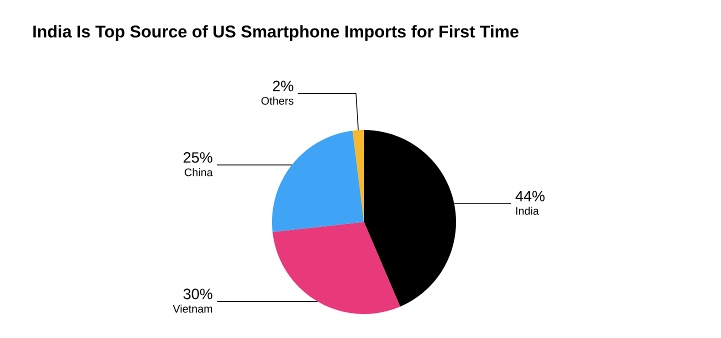 Image resolution: width=721 pixels, height=338 pixels. I want to click on slice-label: India, so click(527, 210).